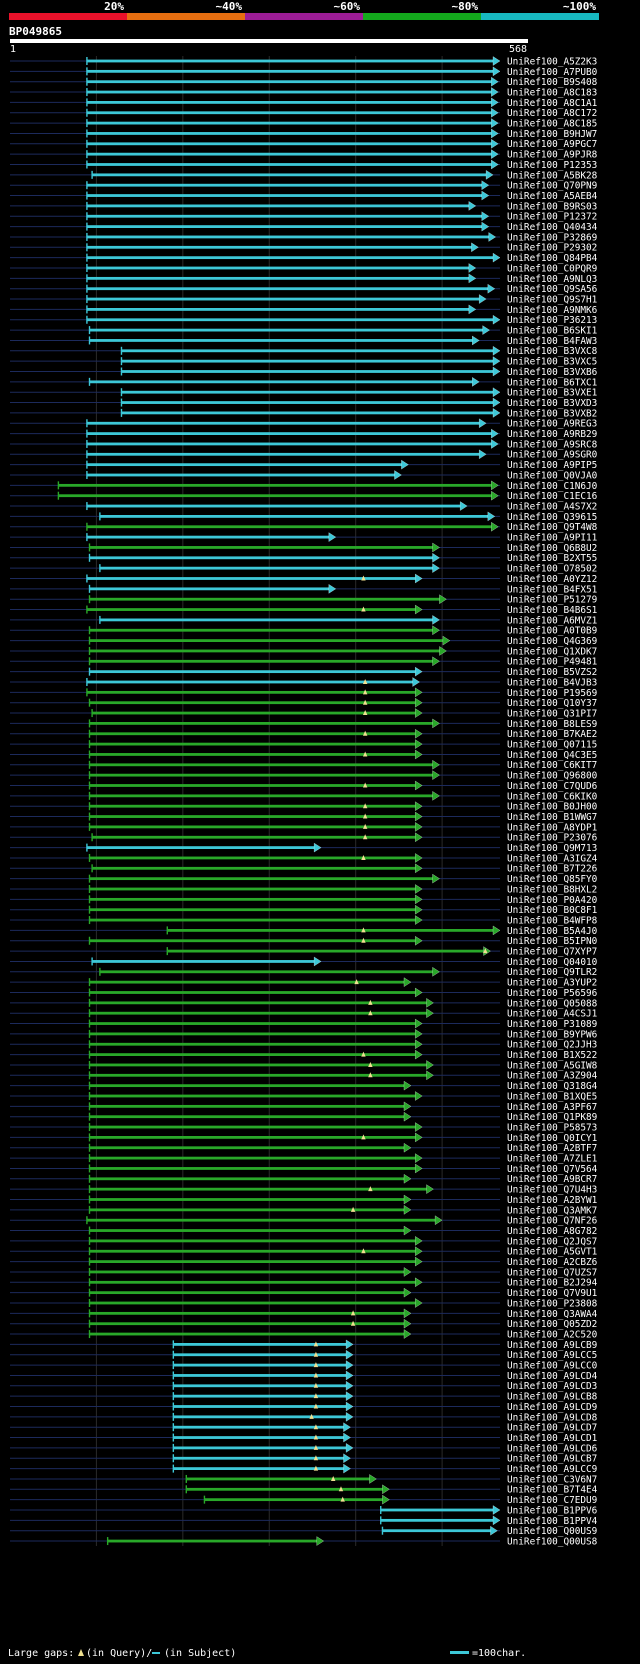 The image size is (640, 1664). What do you see at coordinates (552, 1065) in the screenshot?
I see `hit-label: UniRef100_A5GIW8` at bounding box center [552, 1065].